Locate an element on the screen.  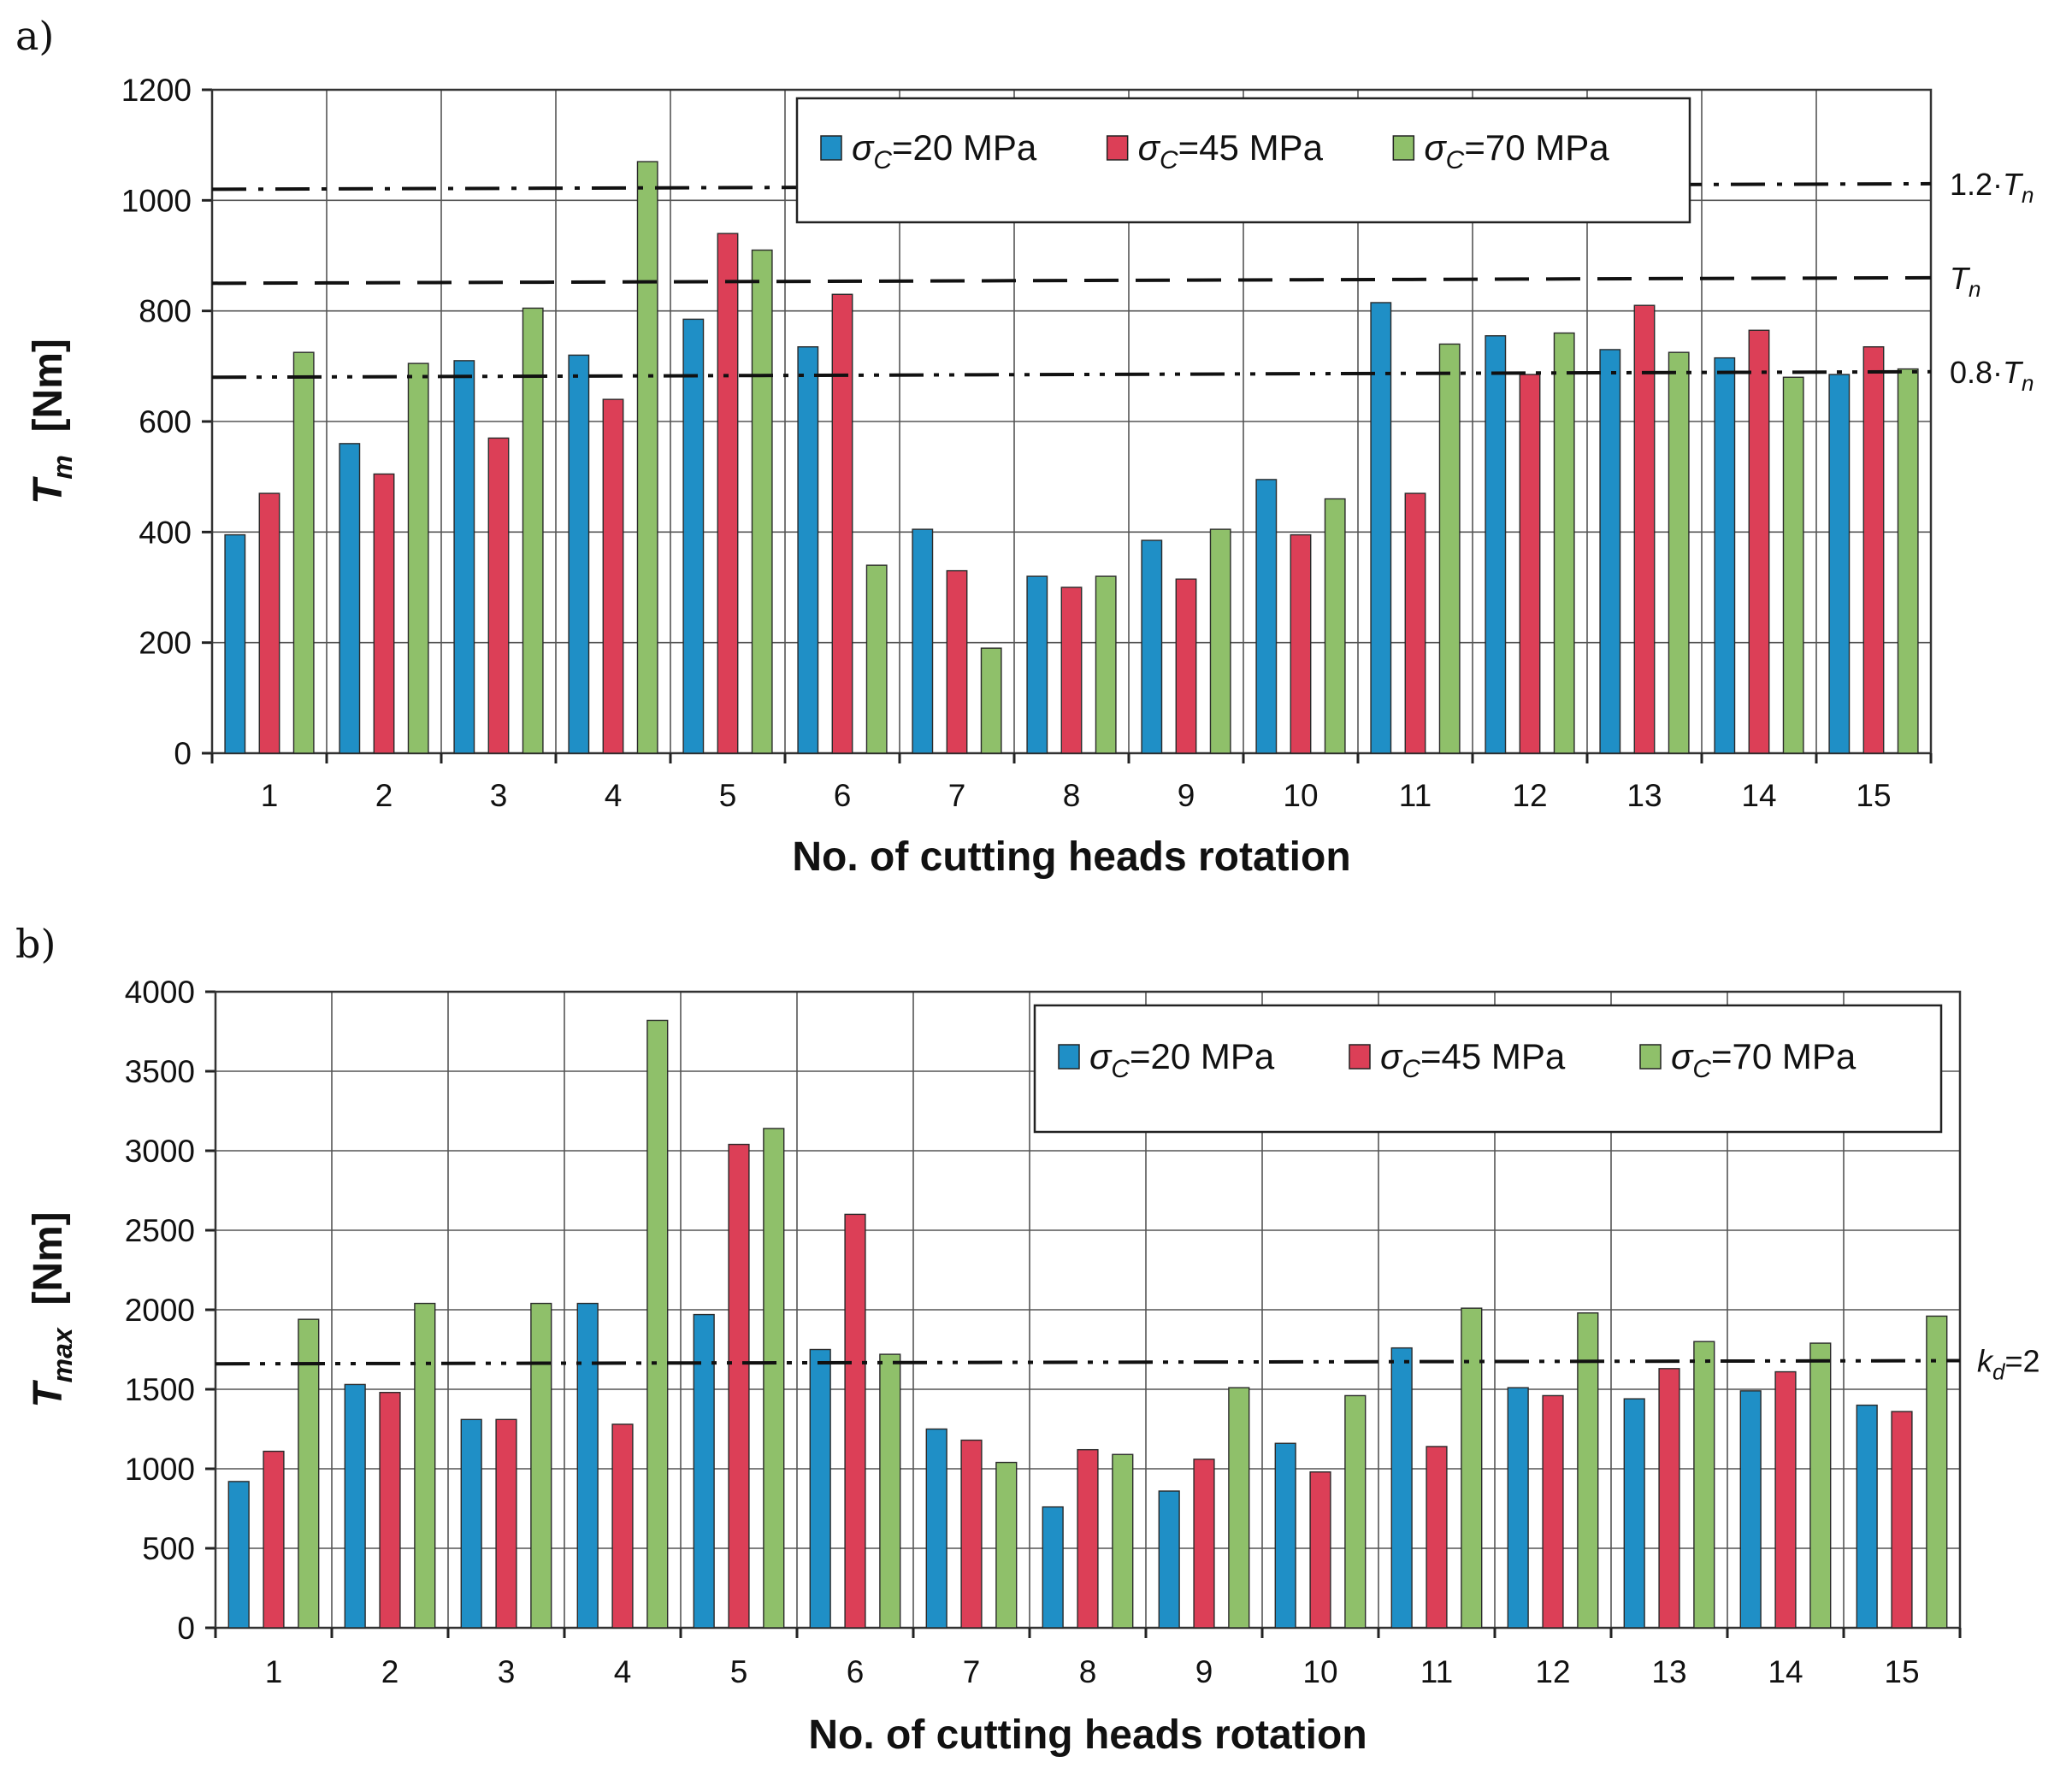
bar-series2-cat10 is located at coordinates (1301, 644).